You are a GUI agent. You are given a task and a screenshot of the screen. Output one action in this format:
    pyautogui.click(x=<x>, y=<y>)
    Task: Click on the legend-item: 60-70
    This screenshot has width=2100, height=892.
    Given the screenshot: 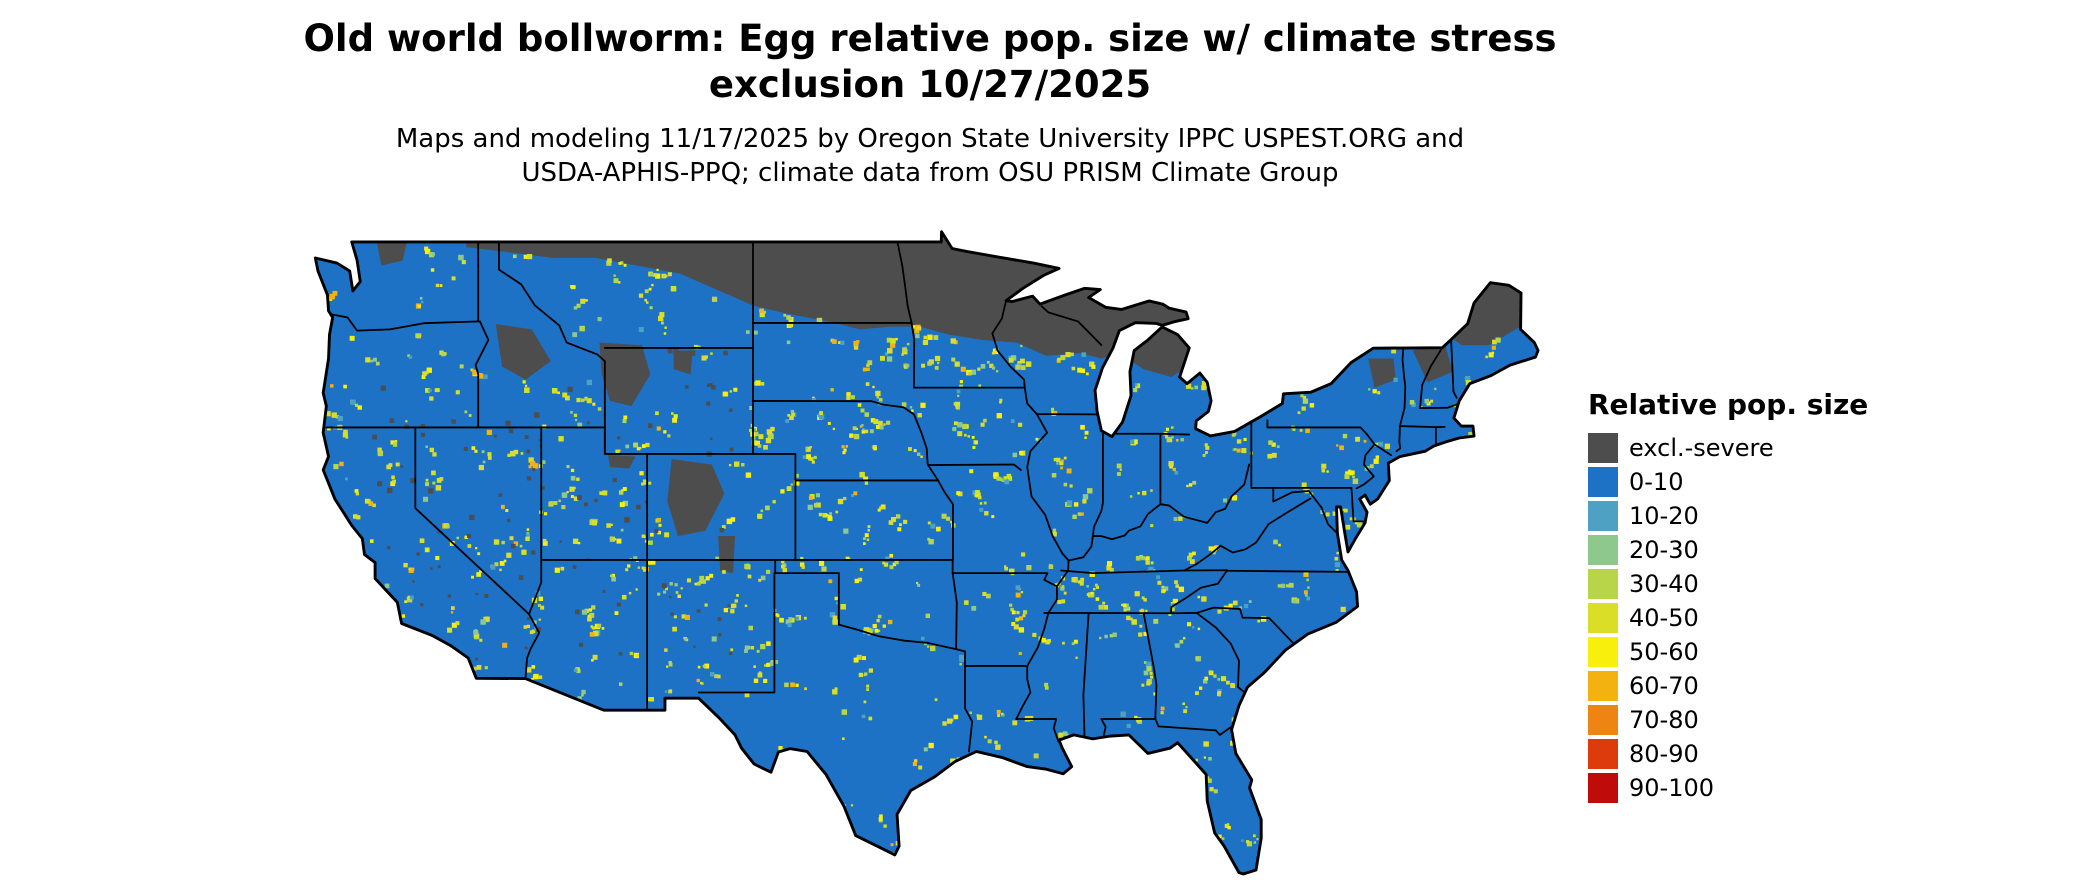 What is the action you would take?
    pyautogui.click(x=1728, y=686)
    